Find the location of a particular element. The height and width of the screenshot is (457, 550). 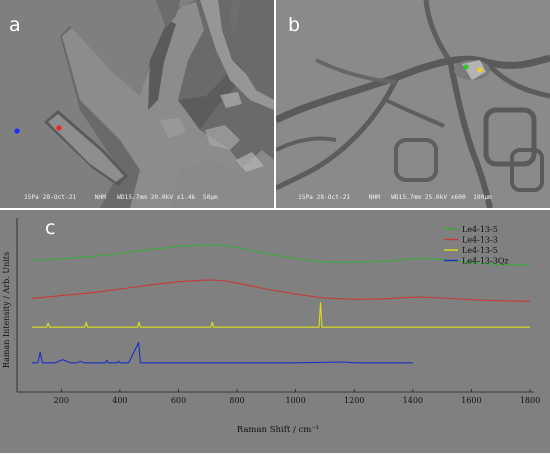

x-ticks: 200 400 600 800 1000 1200 1400 1600 1800 is located at coordinates (297, 397).